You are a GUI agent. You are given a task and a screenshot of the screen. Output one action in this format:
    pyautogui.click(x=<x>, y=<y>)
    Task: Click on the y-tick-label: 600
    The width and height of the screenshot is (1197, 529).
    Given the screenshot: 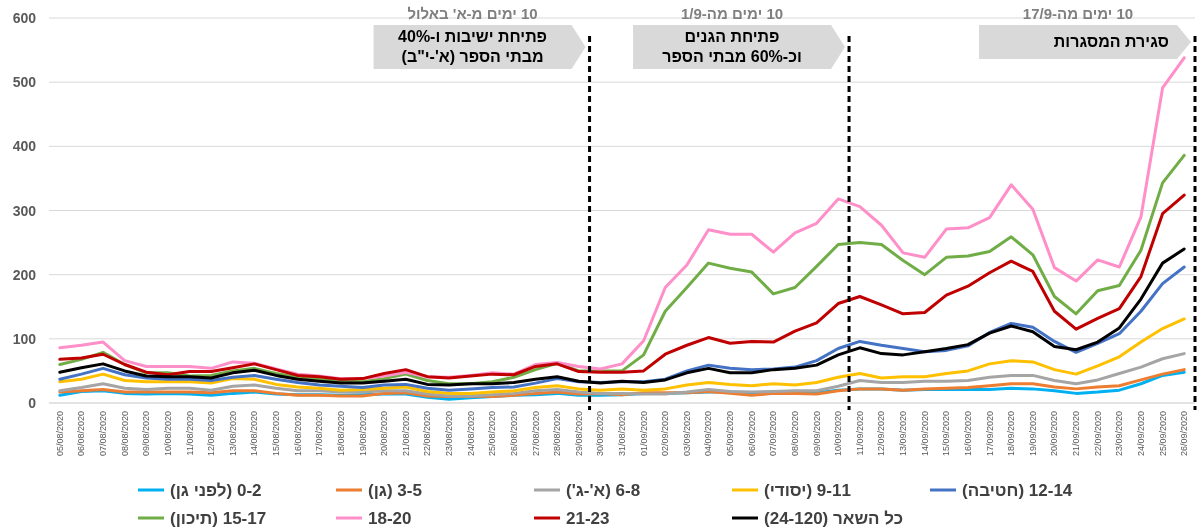 What is the action you would take?
    pyautogui.click(x=24, y=18)
    